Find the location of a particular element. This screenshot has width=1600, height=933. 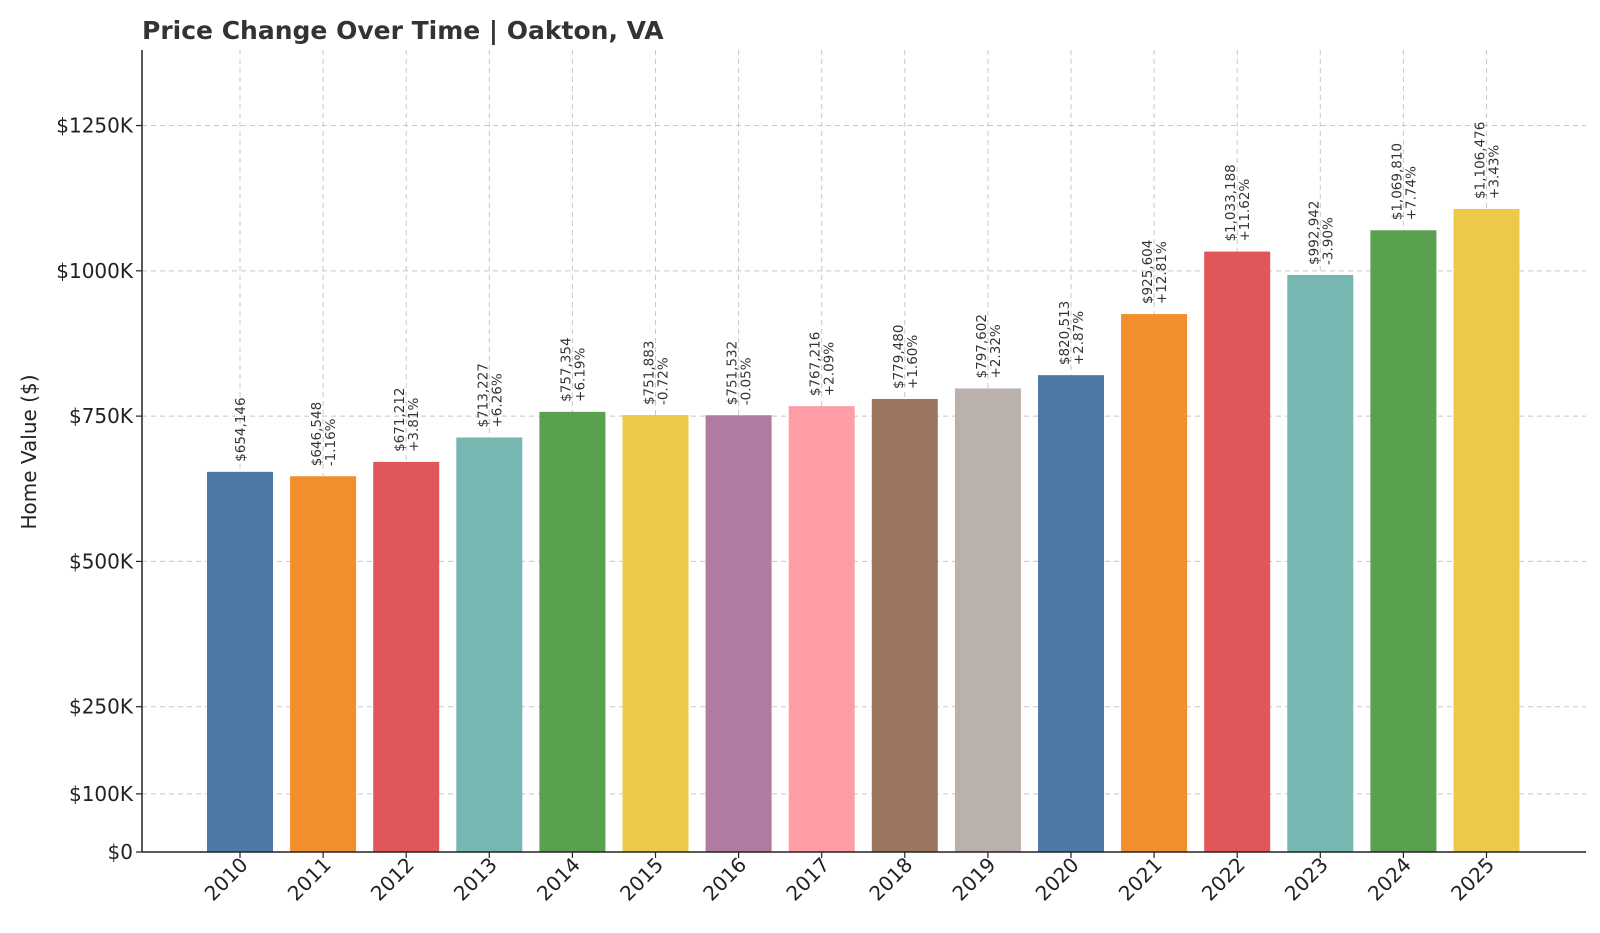

bar-value-label: $779,480 is located at coordinates (899, 357).